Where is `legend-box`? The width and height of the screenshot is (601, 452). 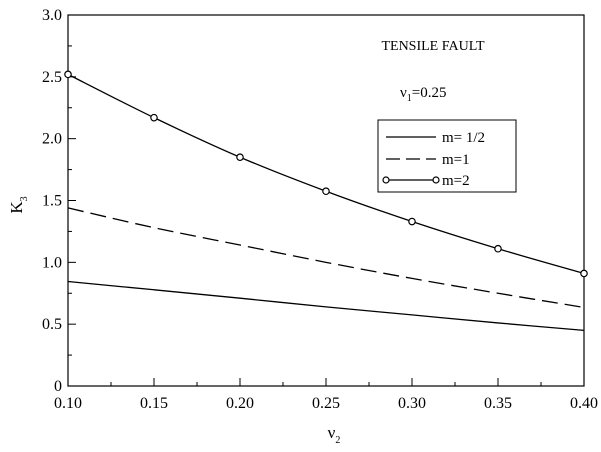
legend-box is located at coordinates (447, 156).